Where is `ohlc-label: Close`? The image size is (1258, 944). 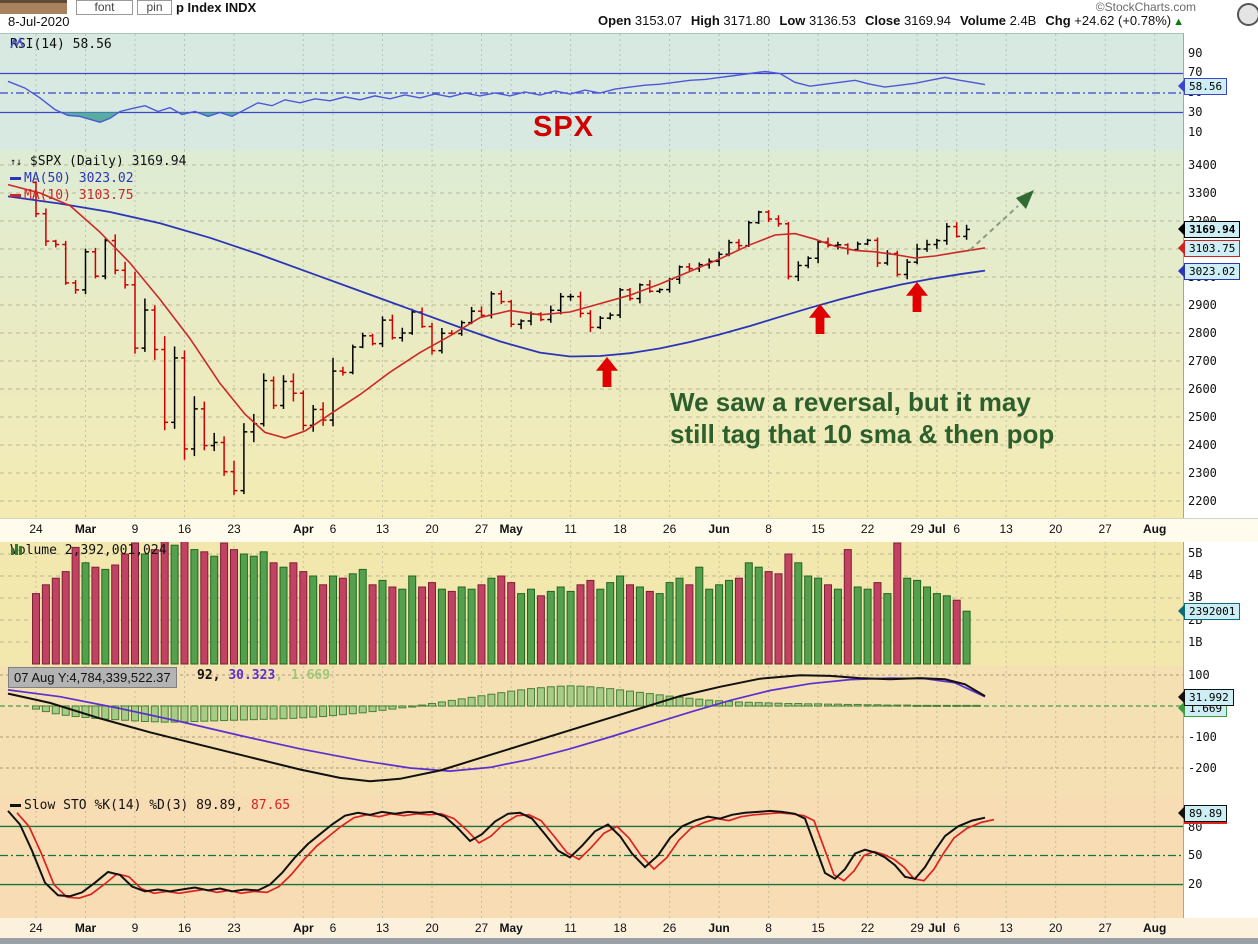 ohlc-label: Close is located at coordinates (882, 20).